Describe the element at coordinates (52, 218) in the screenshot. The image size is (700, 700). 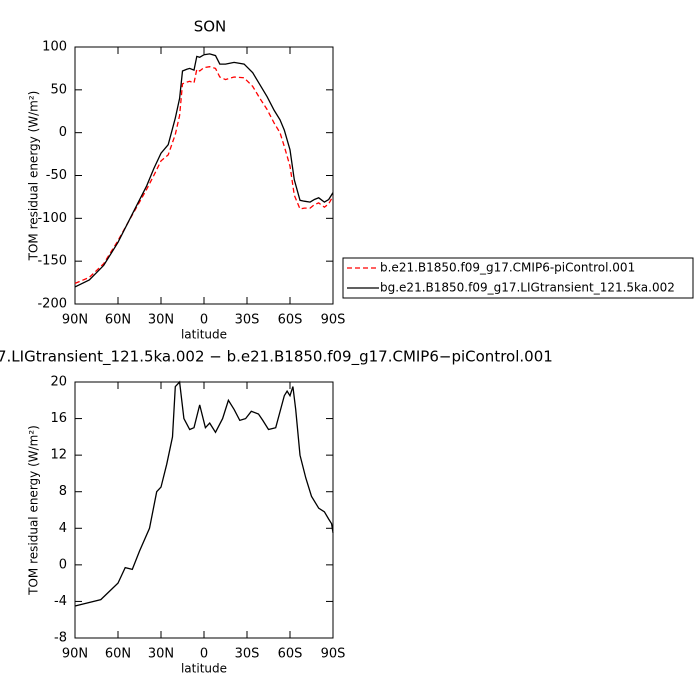
I see `y-tick-label: -100` at that location.